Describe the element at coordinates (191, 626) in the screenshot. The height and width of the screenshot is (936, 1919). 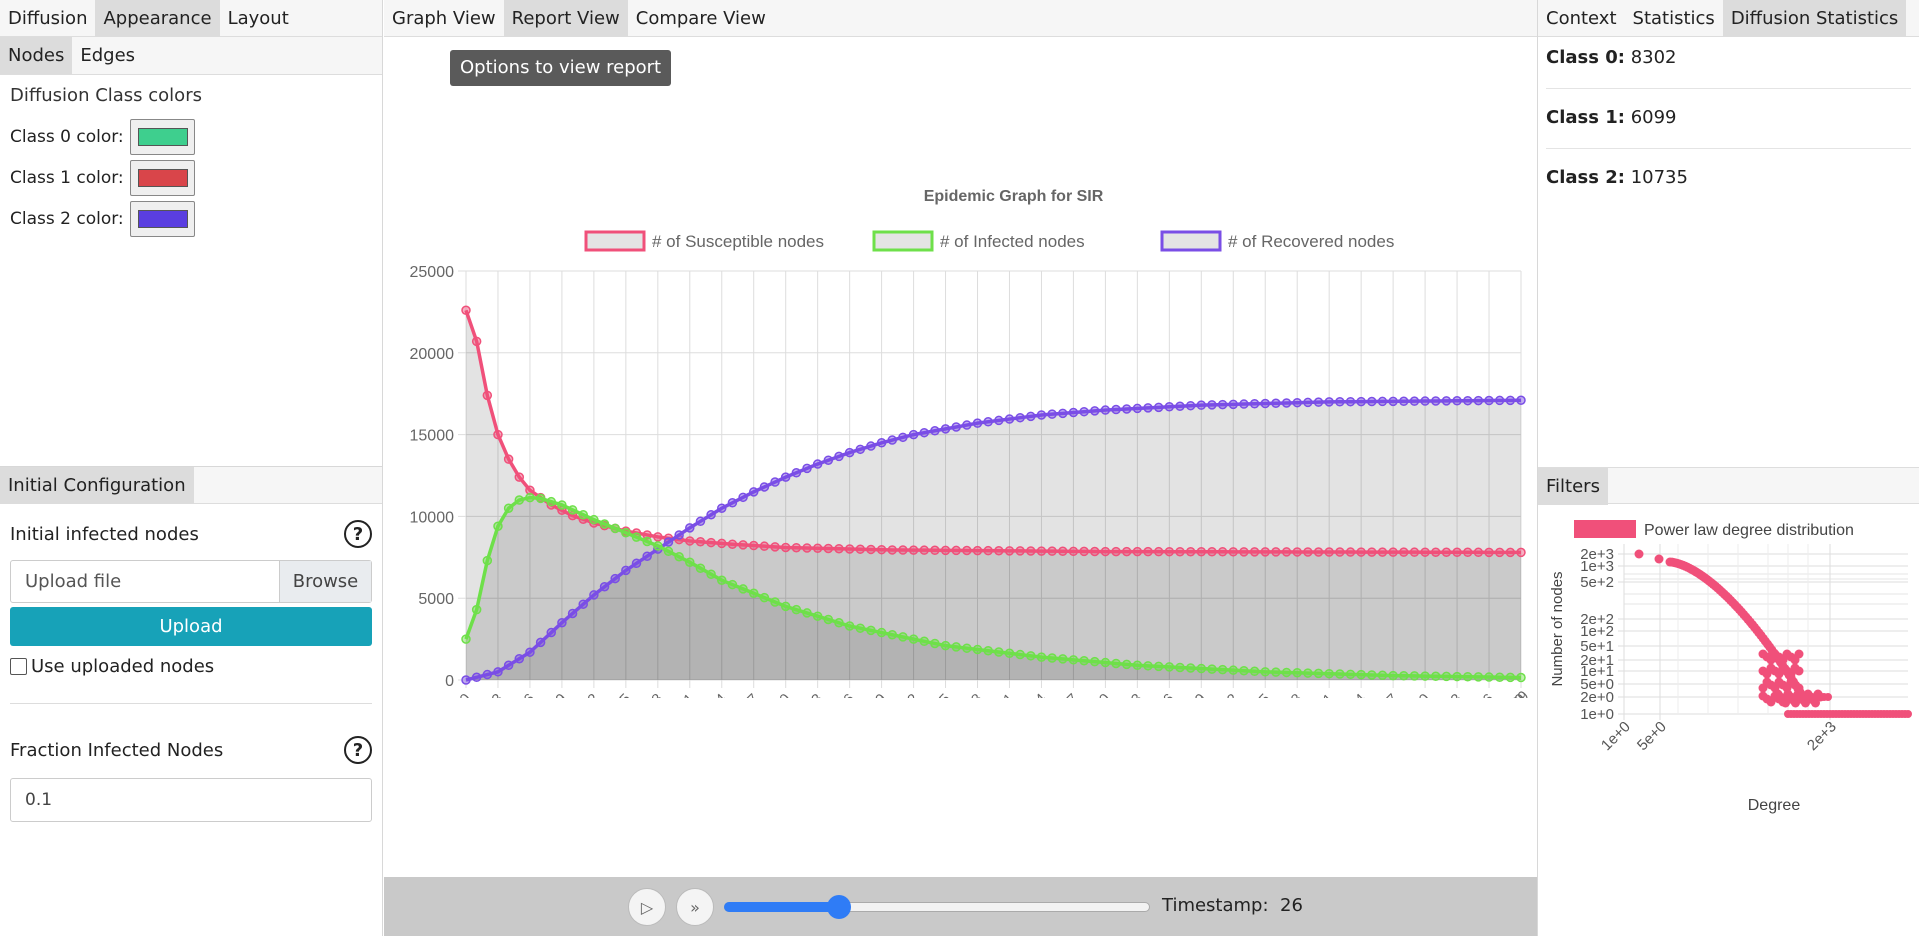
I see `upload-button: Upload` at that location.